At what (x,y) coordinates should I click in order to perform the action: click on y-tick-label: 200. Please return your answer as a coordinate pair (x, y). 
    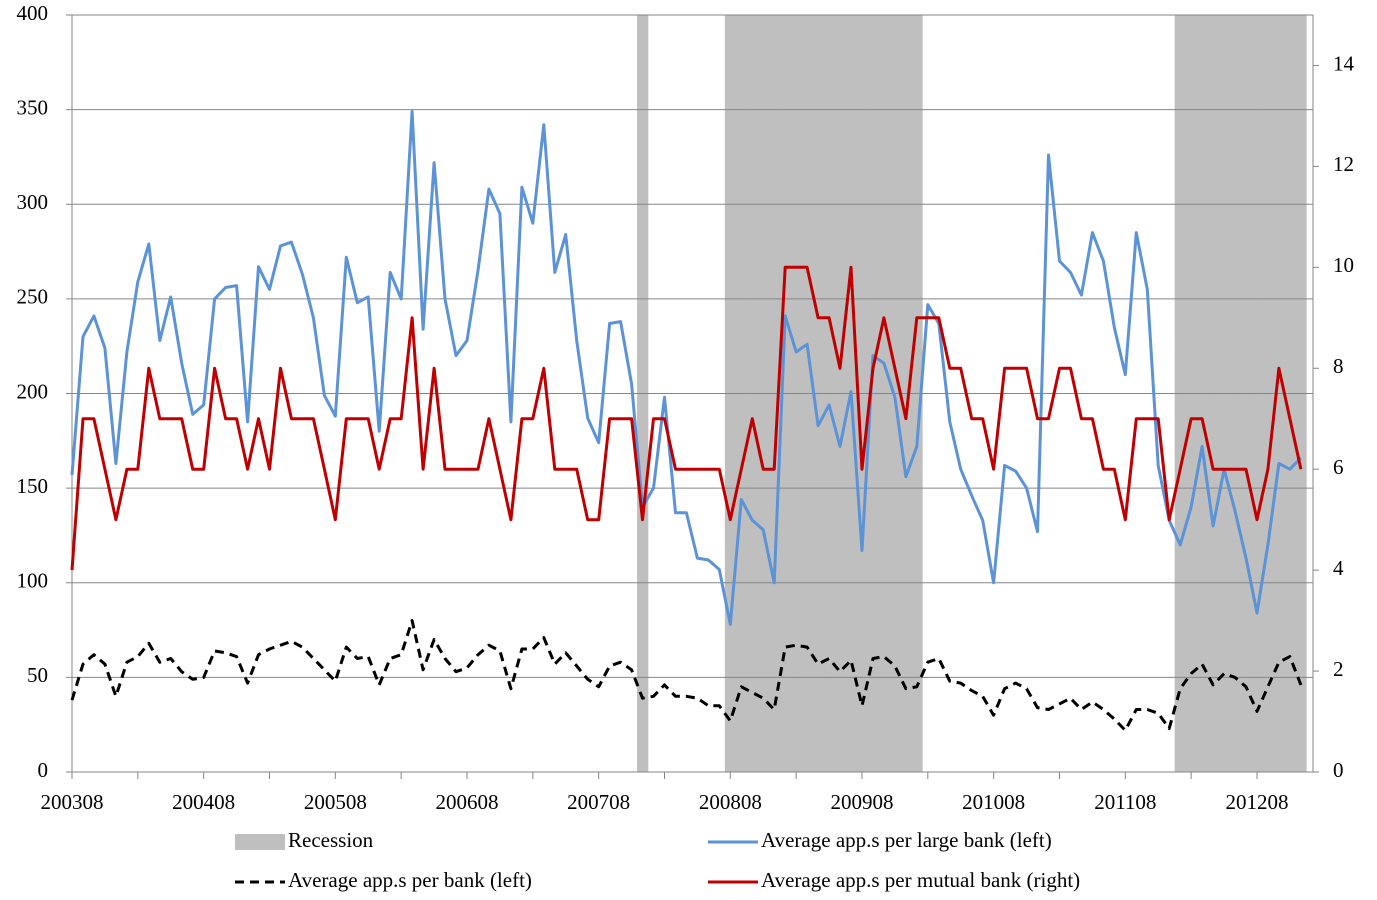
    Looking at the image, I should click on (33, 391).